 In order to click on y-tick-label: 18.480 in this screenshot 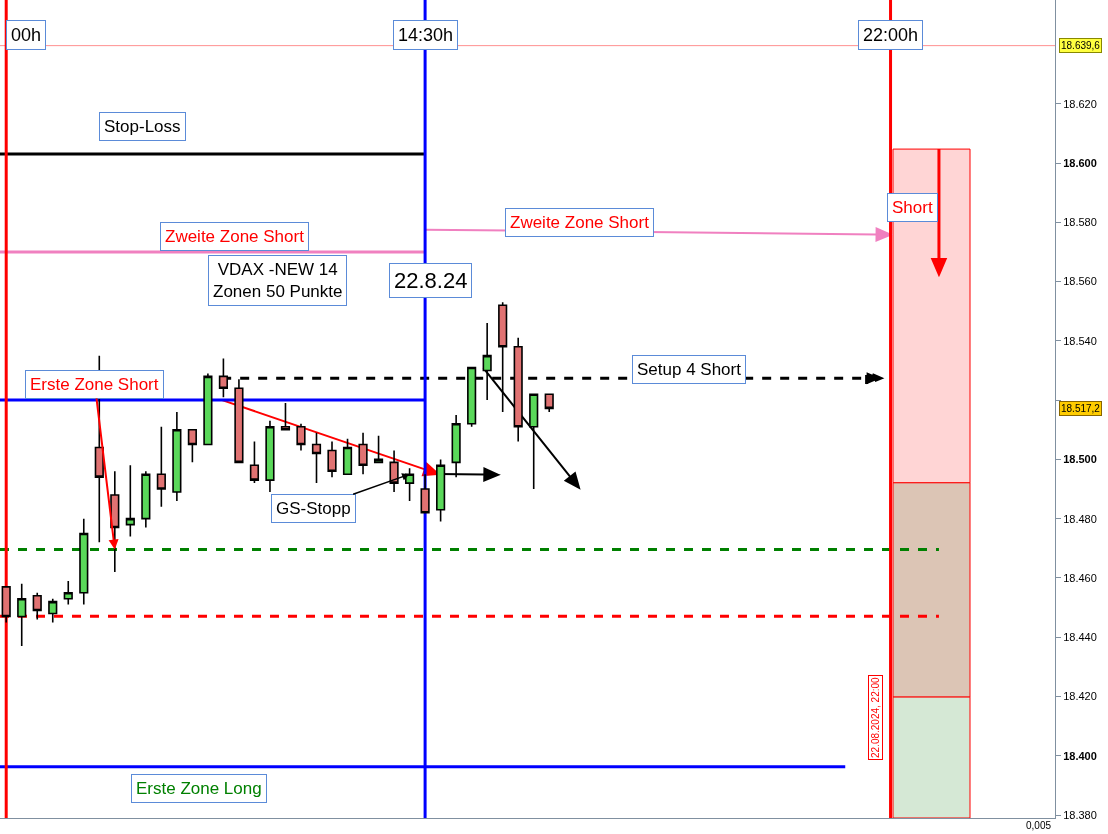, I will do `click(1080, 518)`.